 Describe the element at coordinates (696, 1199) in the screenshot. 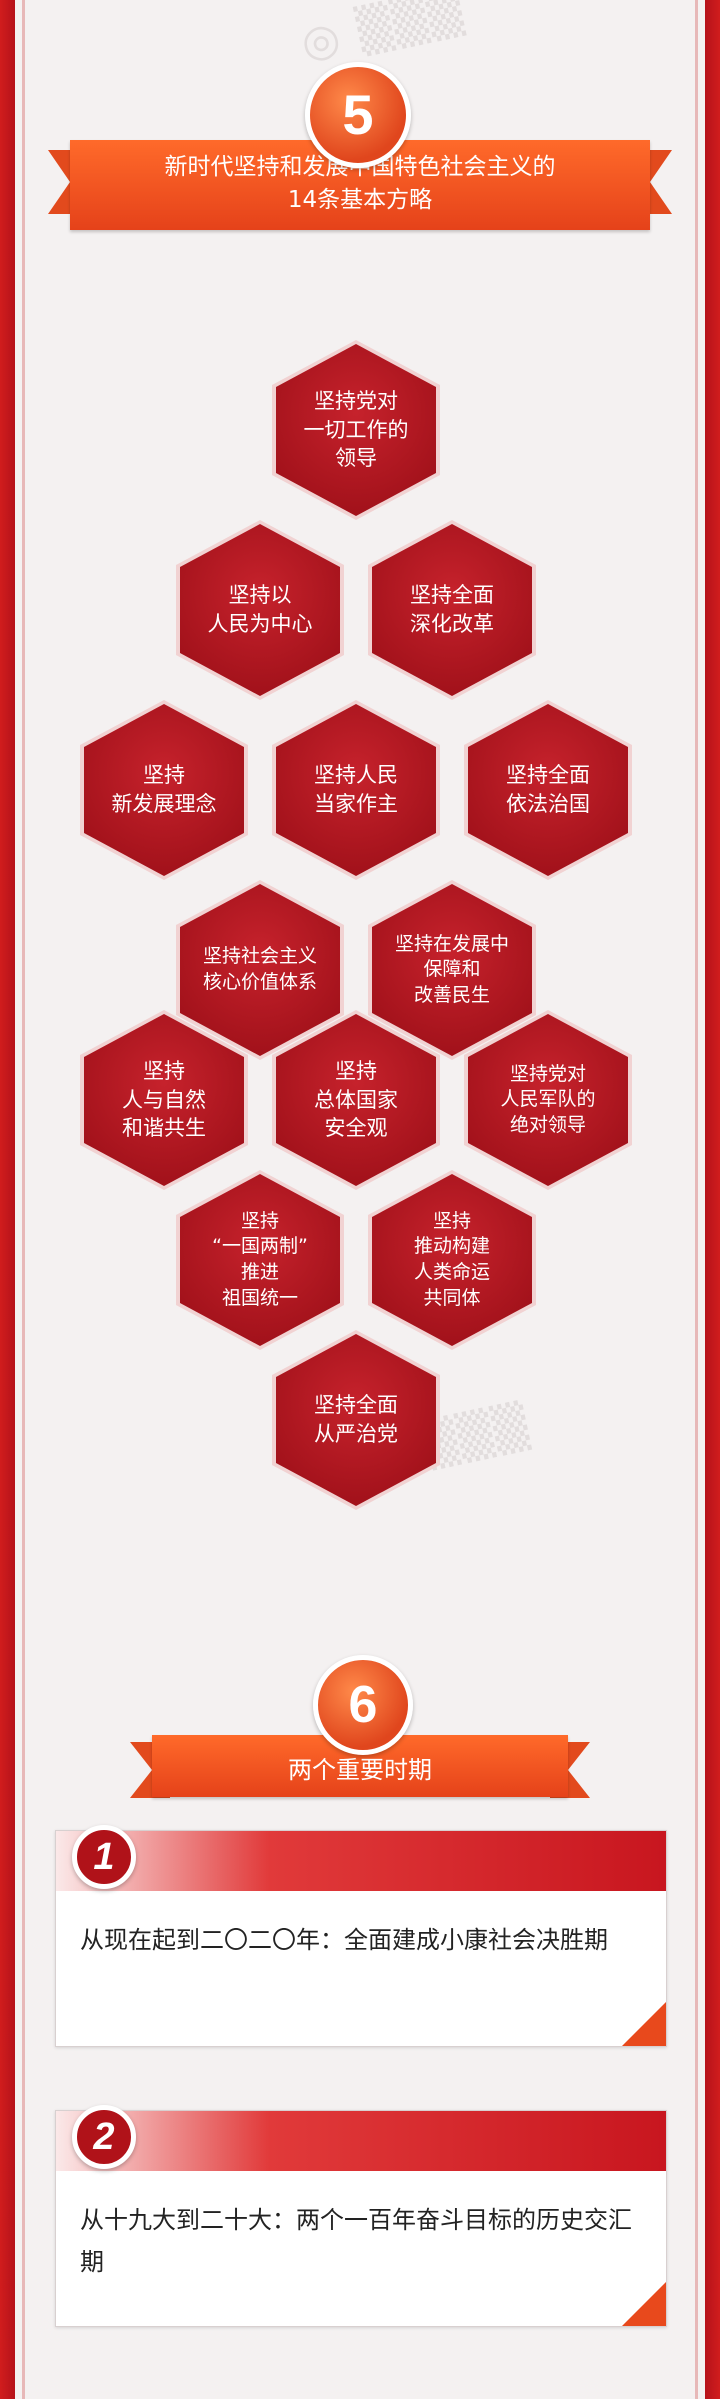

I see `right-inner-line` at that location.